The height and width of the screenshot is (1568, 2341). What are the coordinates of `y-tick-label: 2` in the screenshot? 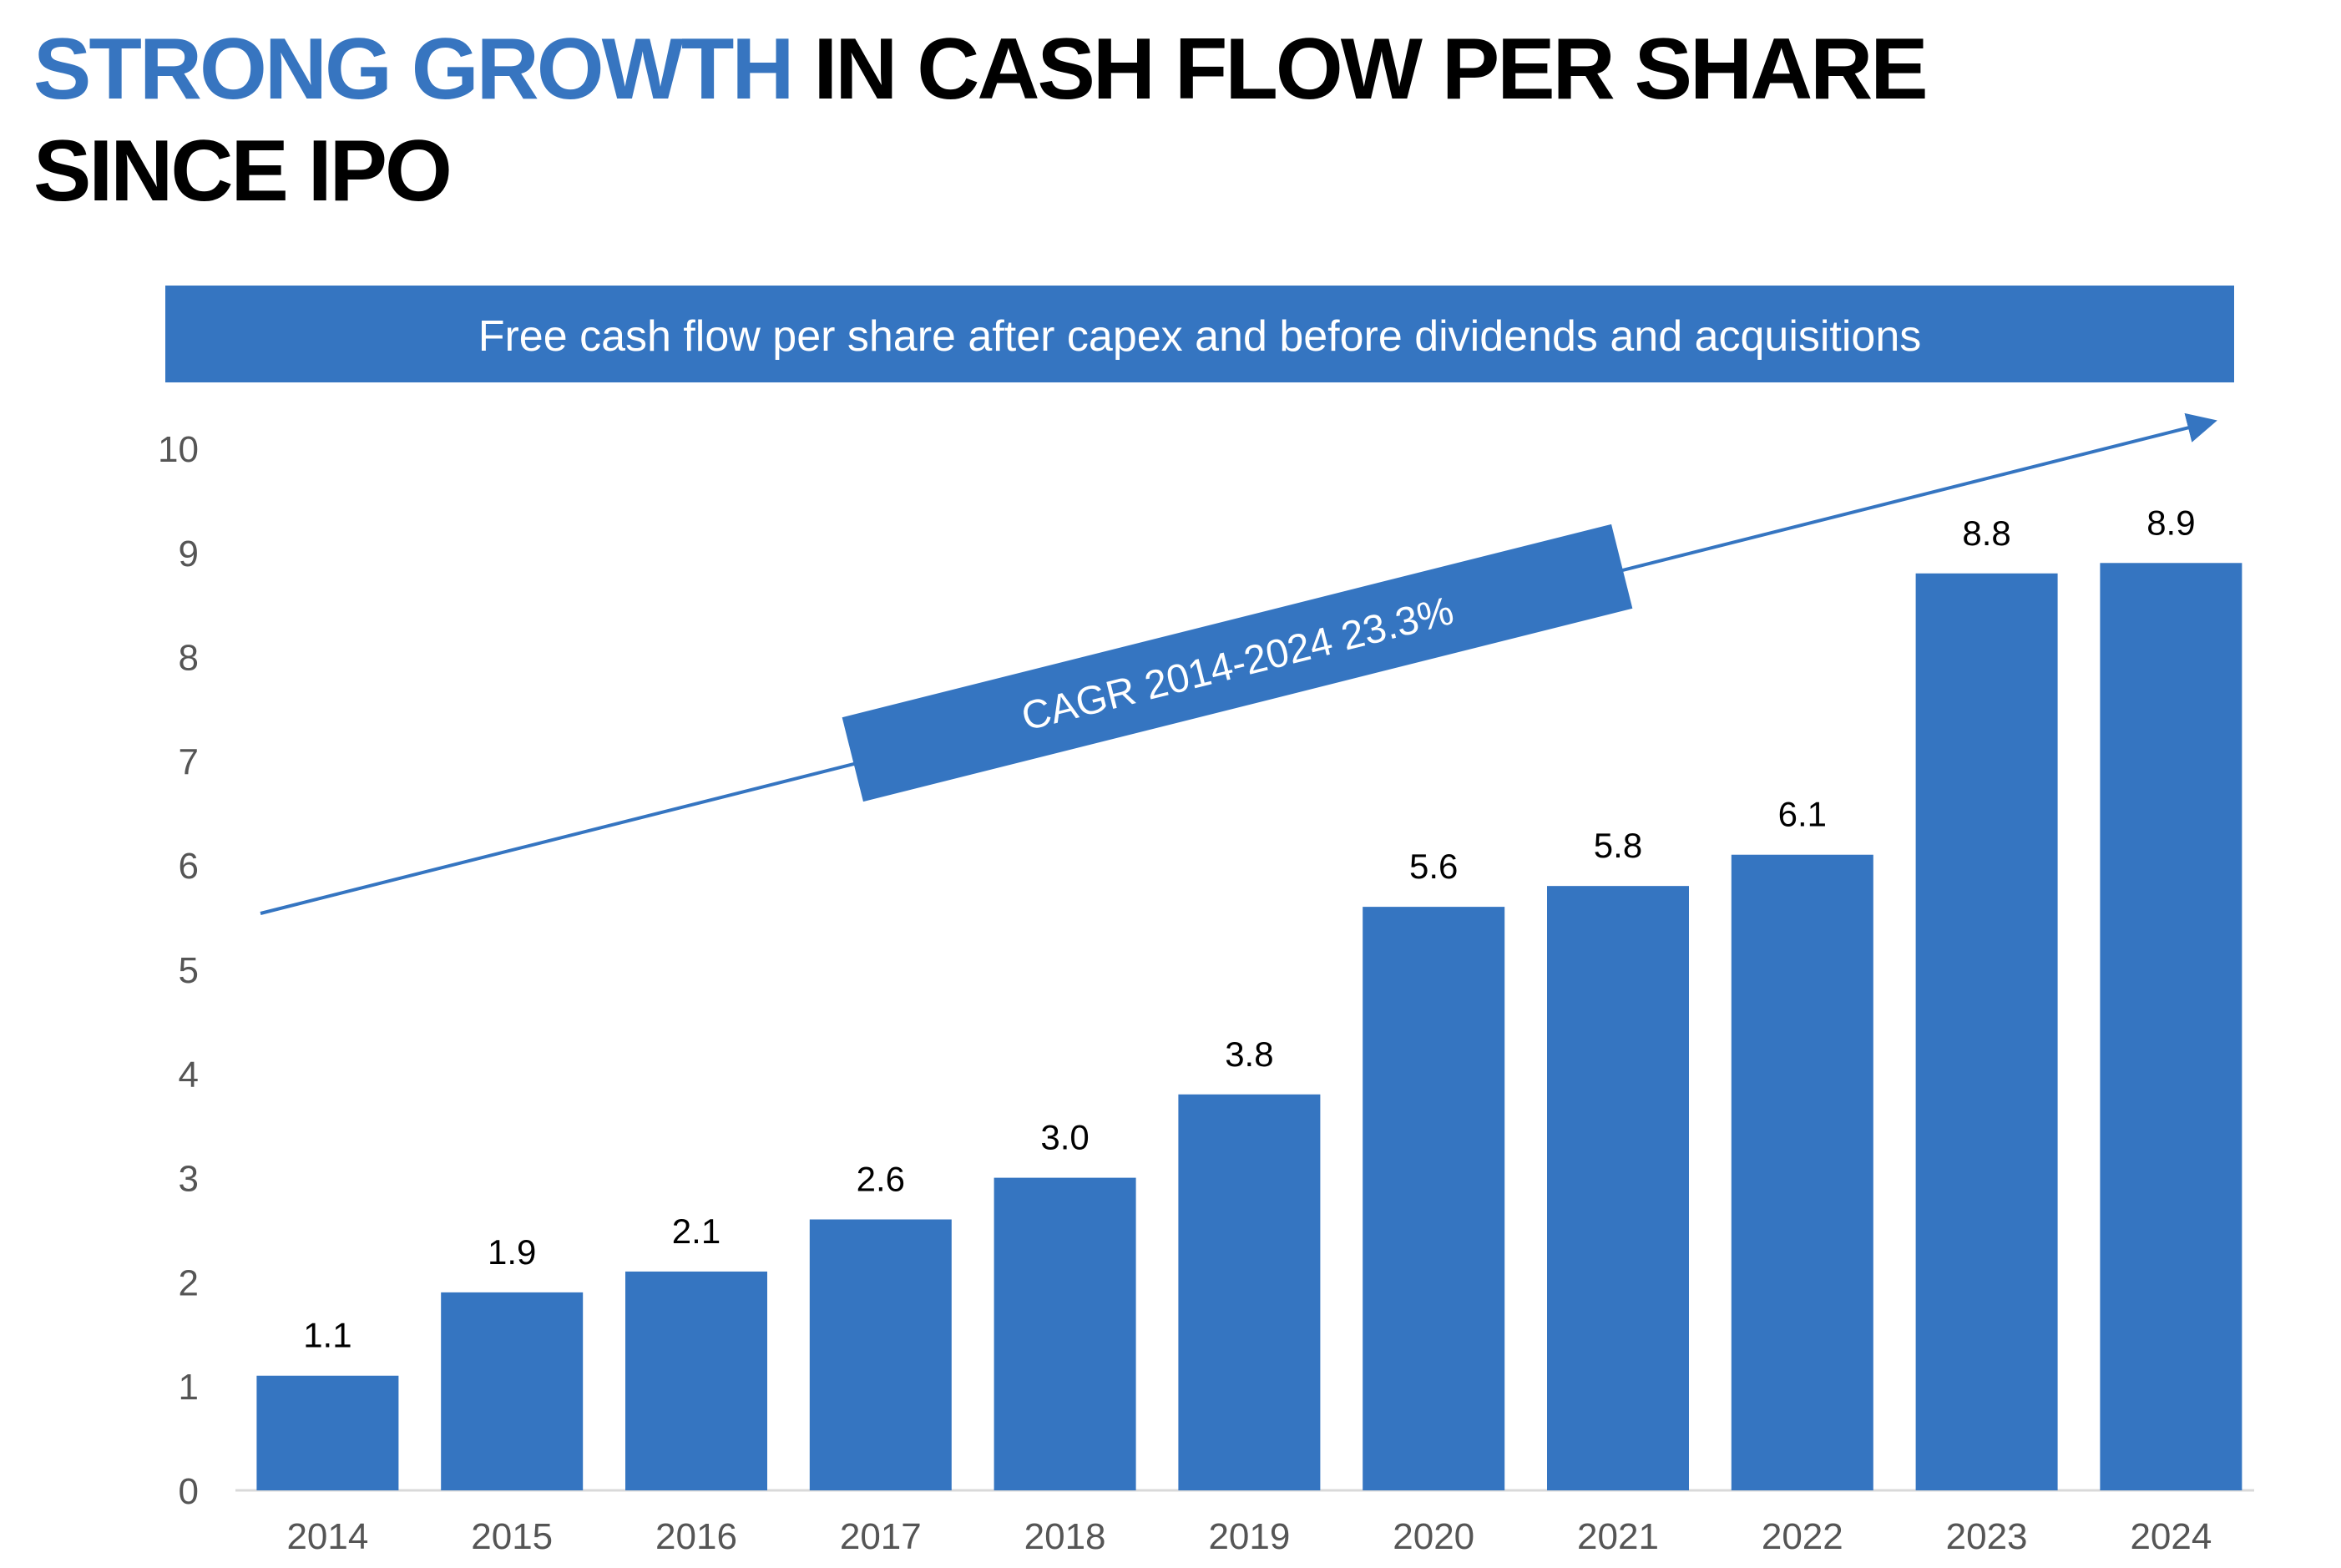 It's located at (189, 1282).